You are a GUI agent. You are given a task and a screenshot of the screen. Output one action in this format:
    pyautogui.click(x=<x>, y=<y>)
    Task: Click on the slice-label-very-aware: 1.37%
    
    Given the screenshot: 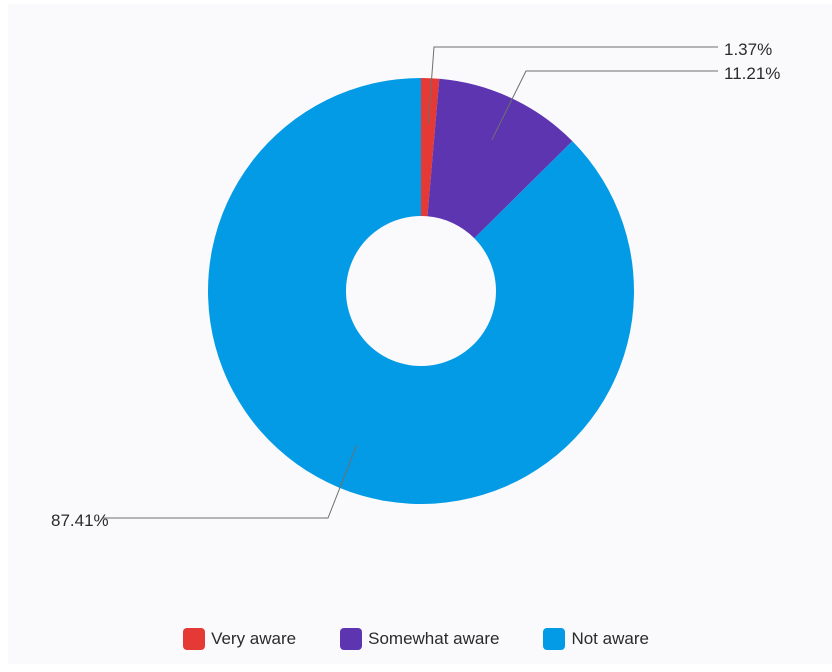 What is the action you would take?
    pyautogui.click(x=748, y=49)
    